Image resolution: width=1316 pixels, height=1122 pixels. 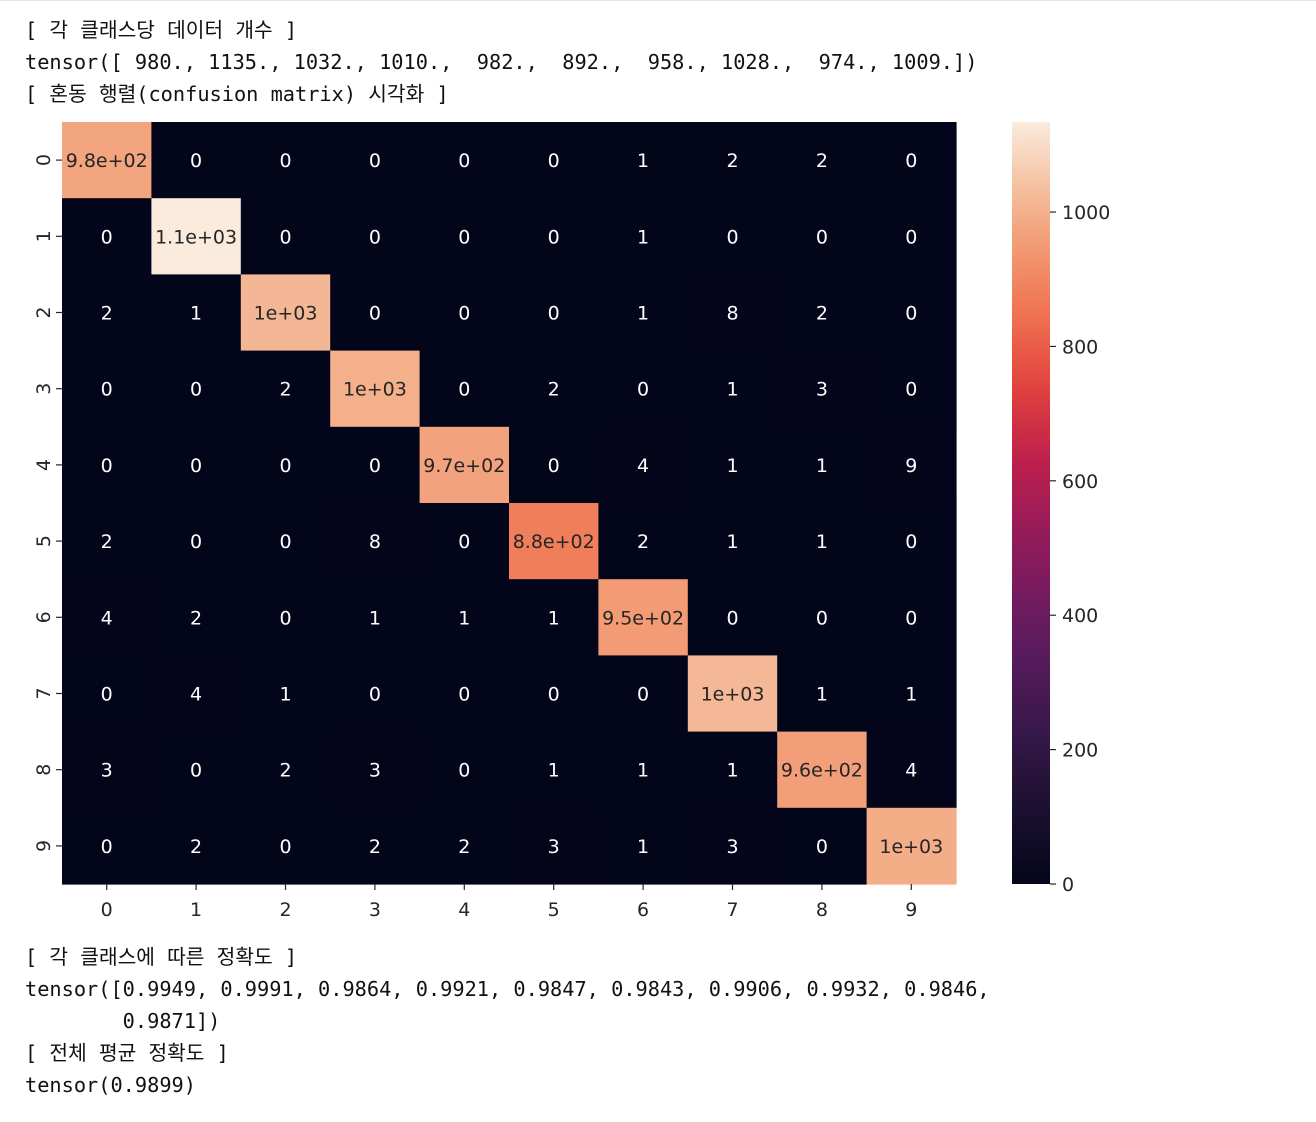 I want to click on x-axis: 0 1 2 3 4 5 6 7 8 9, so click(x=509, y=902).